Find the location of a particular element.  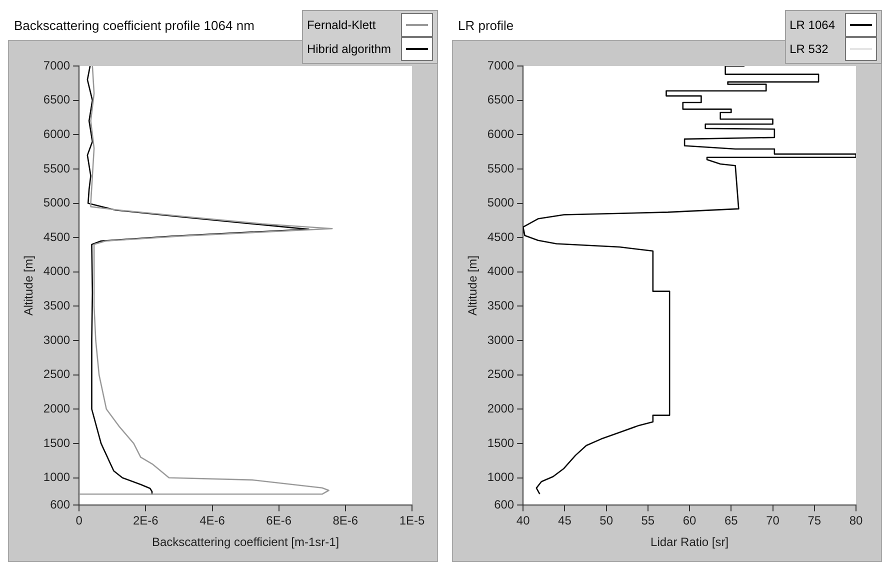

x-tick-label: 4E-6 is located at coordinates (213, 521).